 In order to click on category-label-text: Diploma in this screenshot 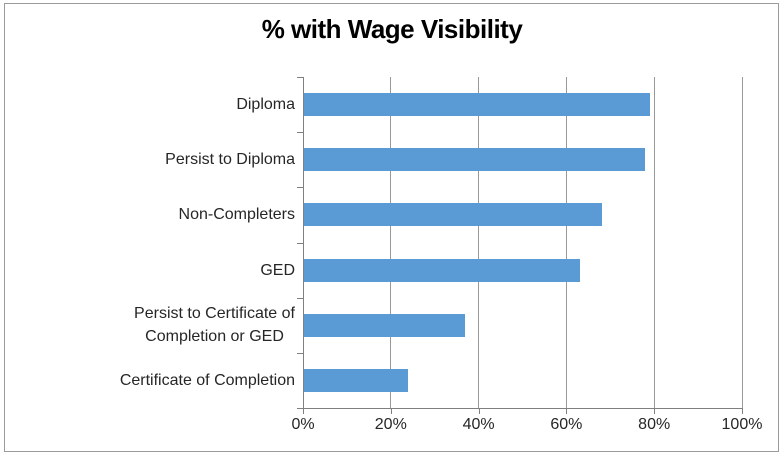, I will do `click(265, 105)`.